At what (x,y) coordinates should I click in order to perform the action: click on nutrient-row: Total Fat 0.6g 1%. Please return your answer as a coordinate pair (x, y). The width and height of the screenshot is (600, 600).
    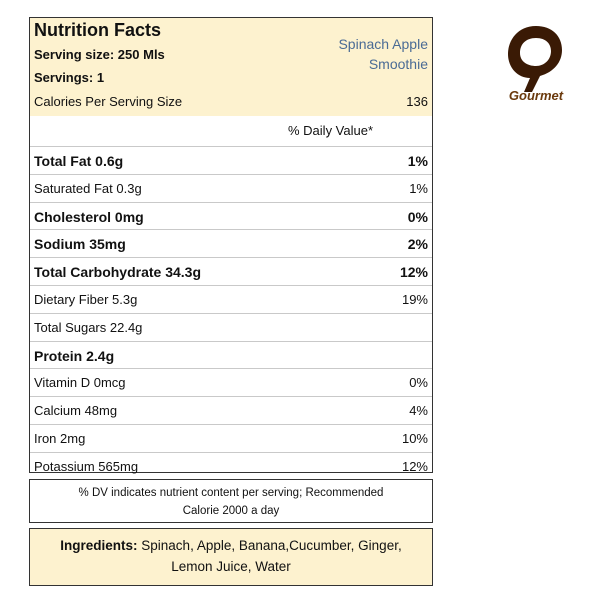
    Looking at the image, I should click on (231, 160).